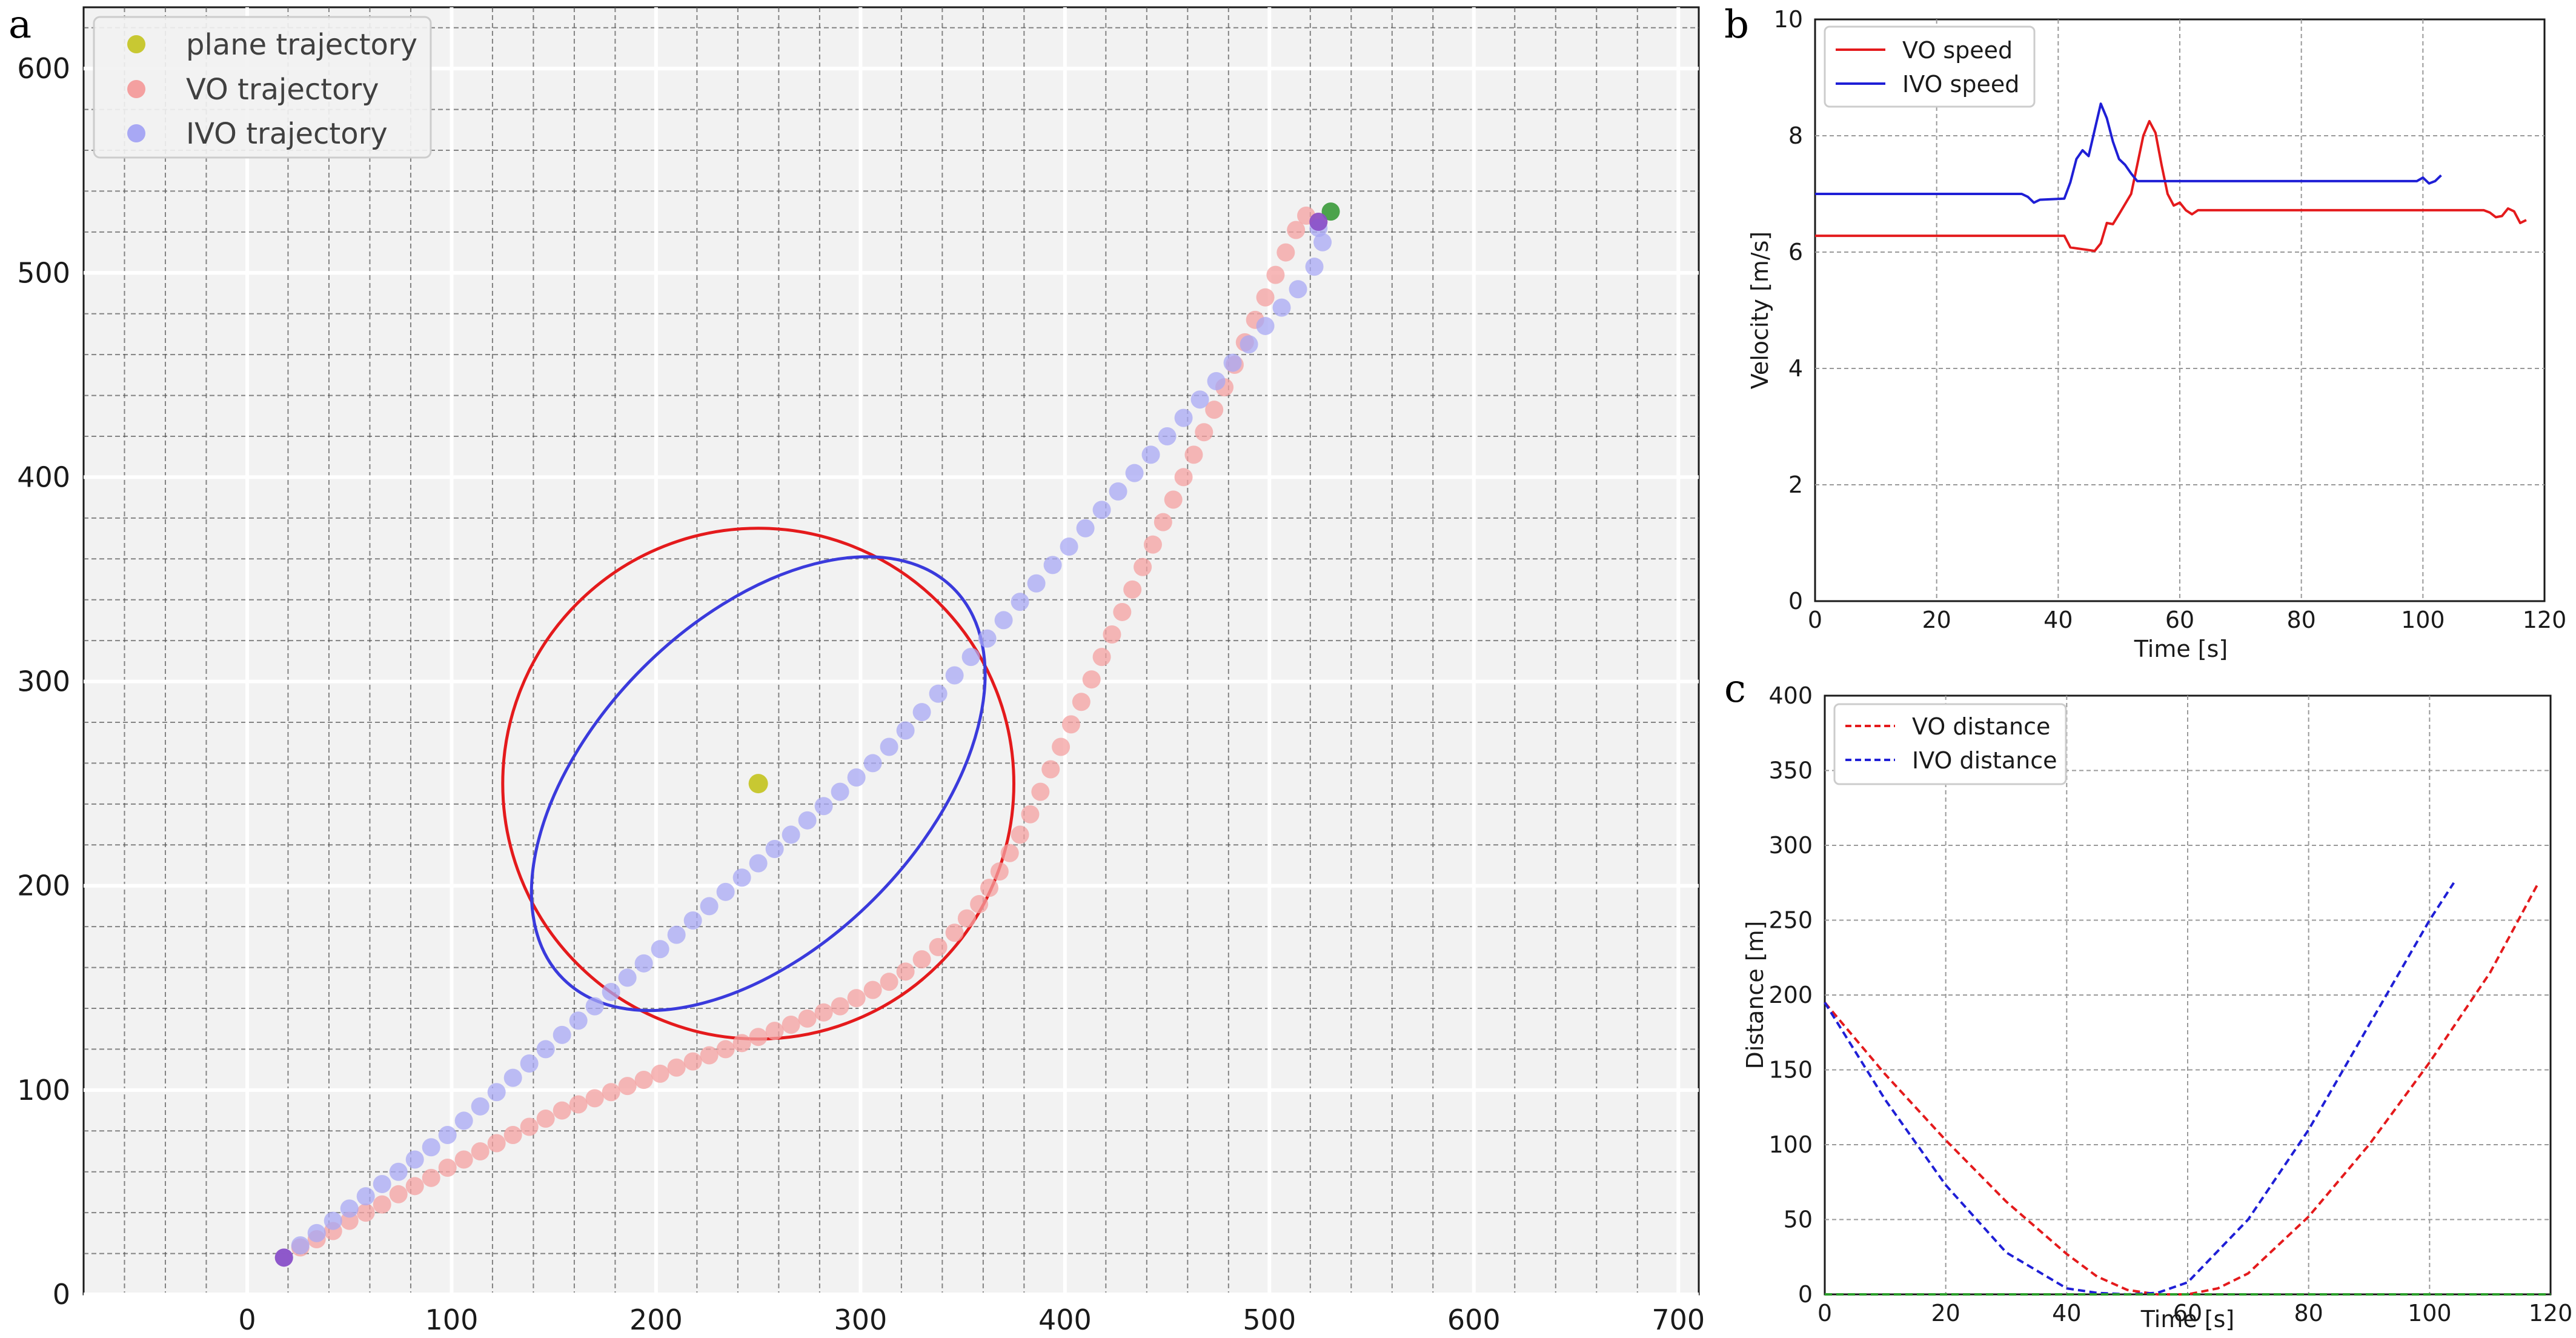 The image size is (2576, 1338). I want to click on y-tick-label: 200, so click(43, 886).